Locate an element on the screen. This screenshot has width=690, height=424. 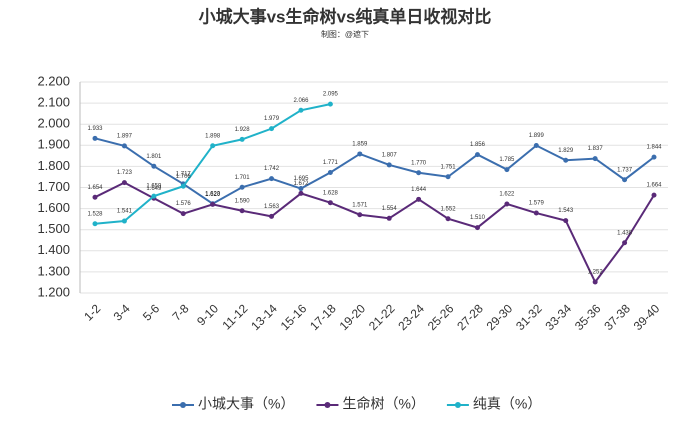
data-label: 1.856 is located at coordinates (478, 145).